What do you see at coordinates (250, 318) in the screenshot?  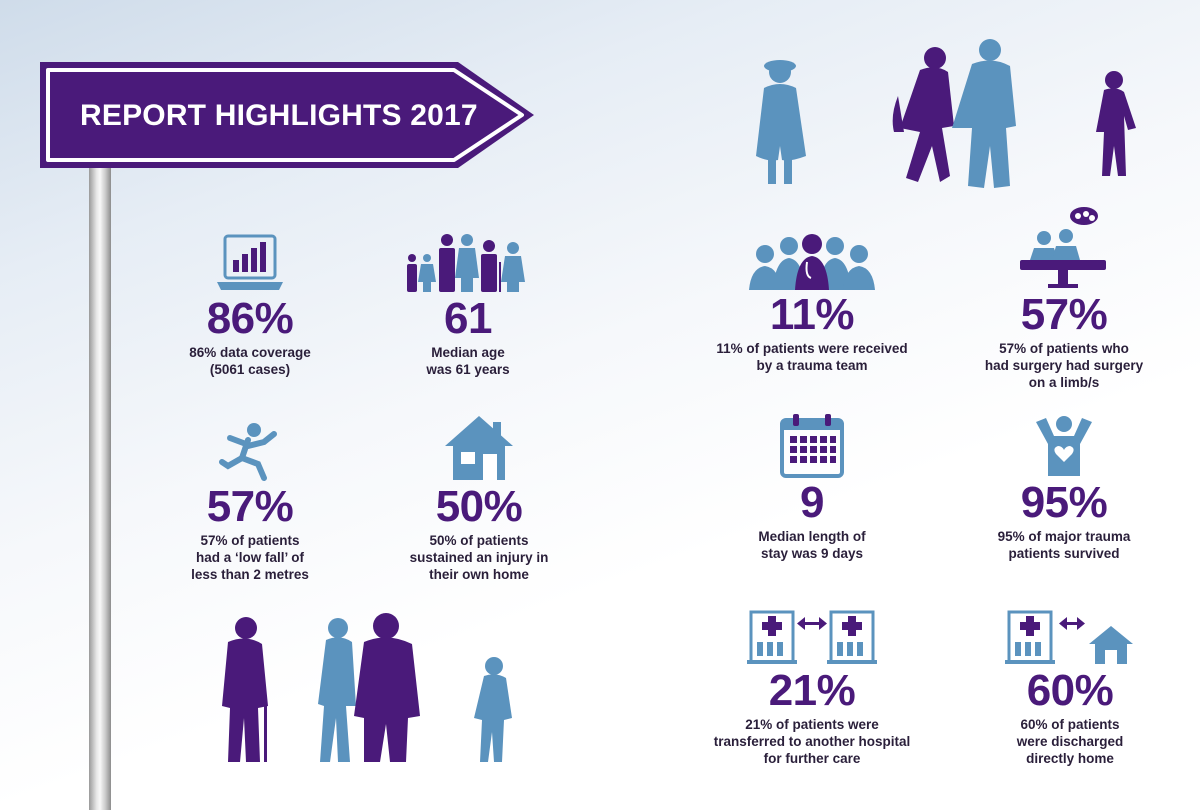 I see `stat-value: 86%` at bounding box center [250, 318].